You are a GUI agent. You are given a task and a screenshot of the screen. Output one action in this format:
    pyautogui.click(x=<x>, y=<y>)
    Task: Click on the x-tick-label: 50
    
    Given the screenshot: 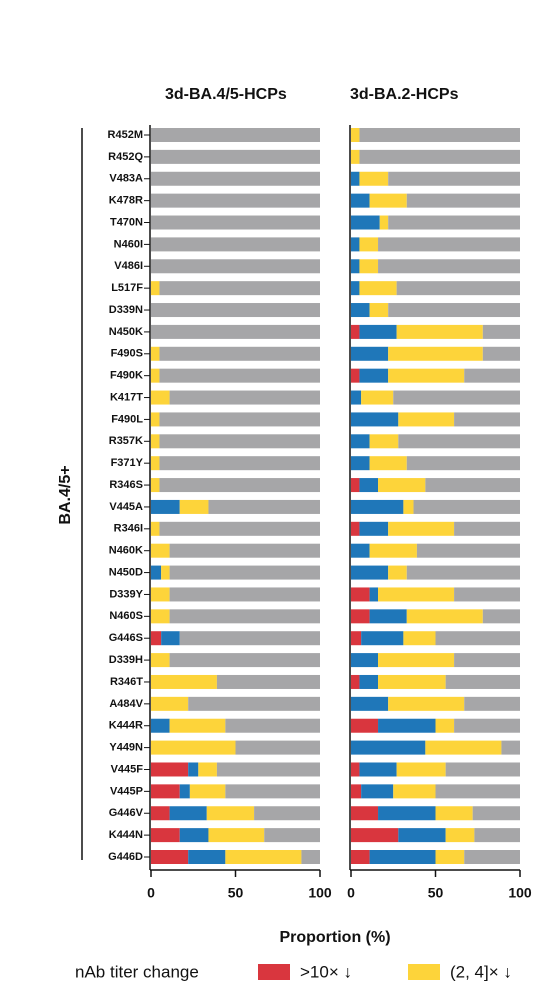 What is the action you would take?
    pyautogui.click(x=236, y=893)
    